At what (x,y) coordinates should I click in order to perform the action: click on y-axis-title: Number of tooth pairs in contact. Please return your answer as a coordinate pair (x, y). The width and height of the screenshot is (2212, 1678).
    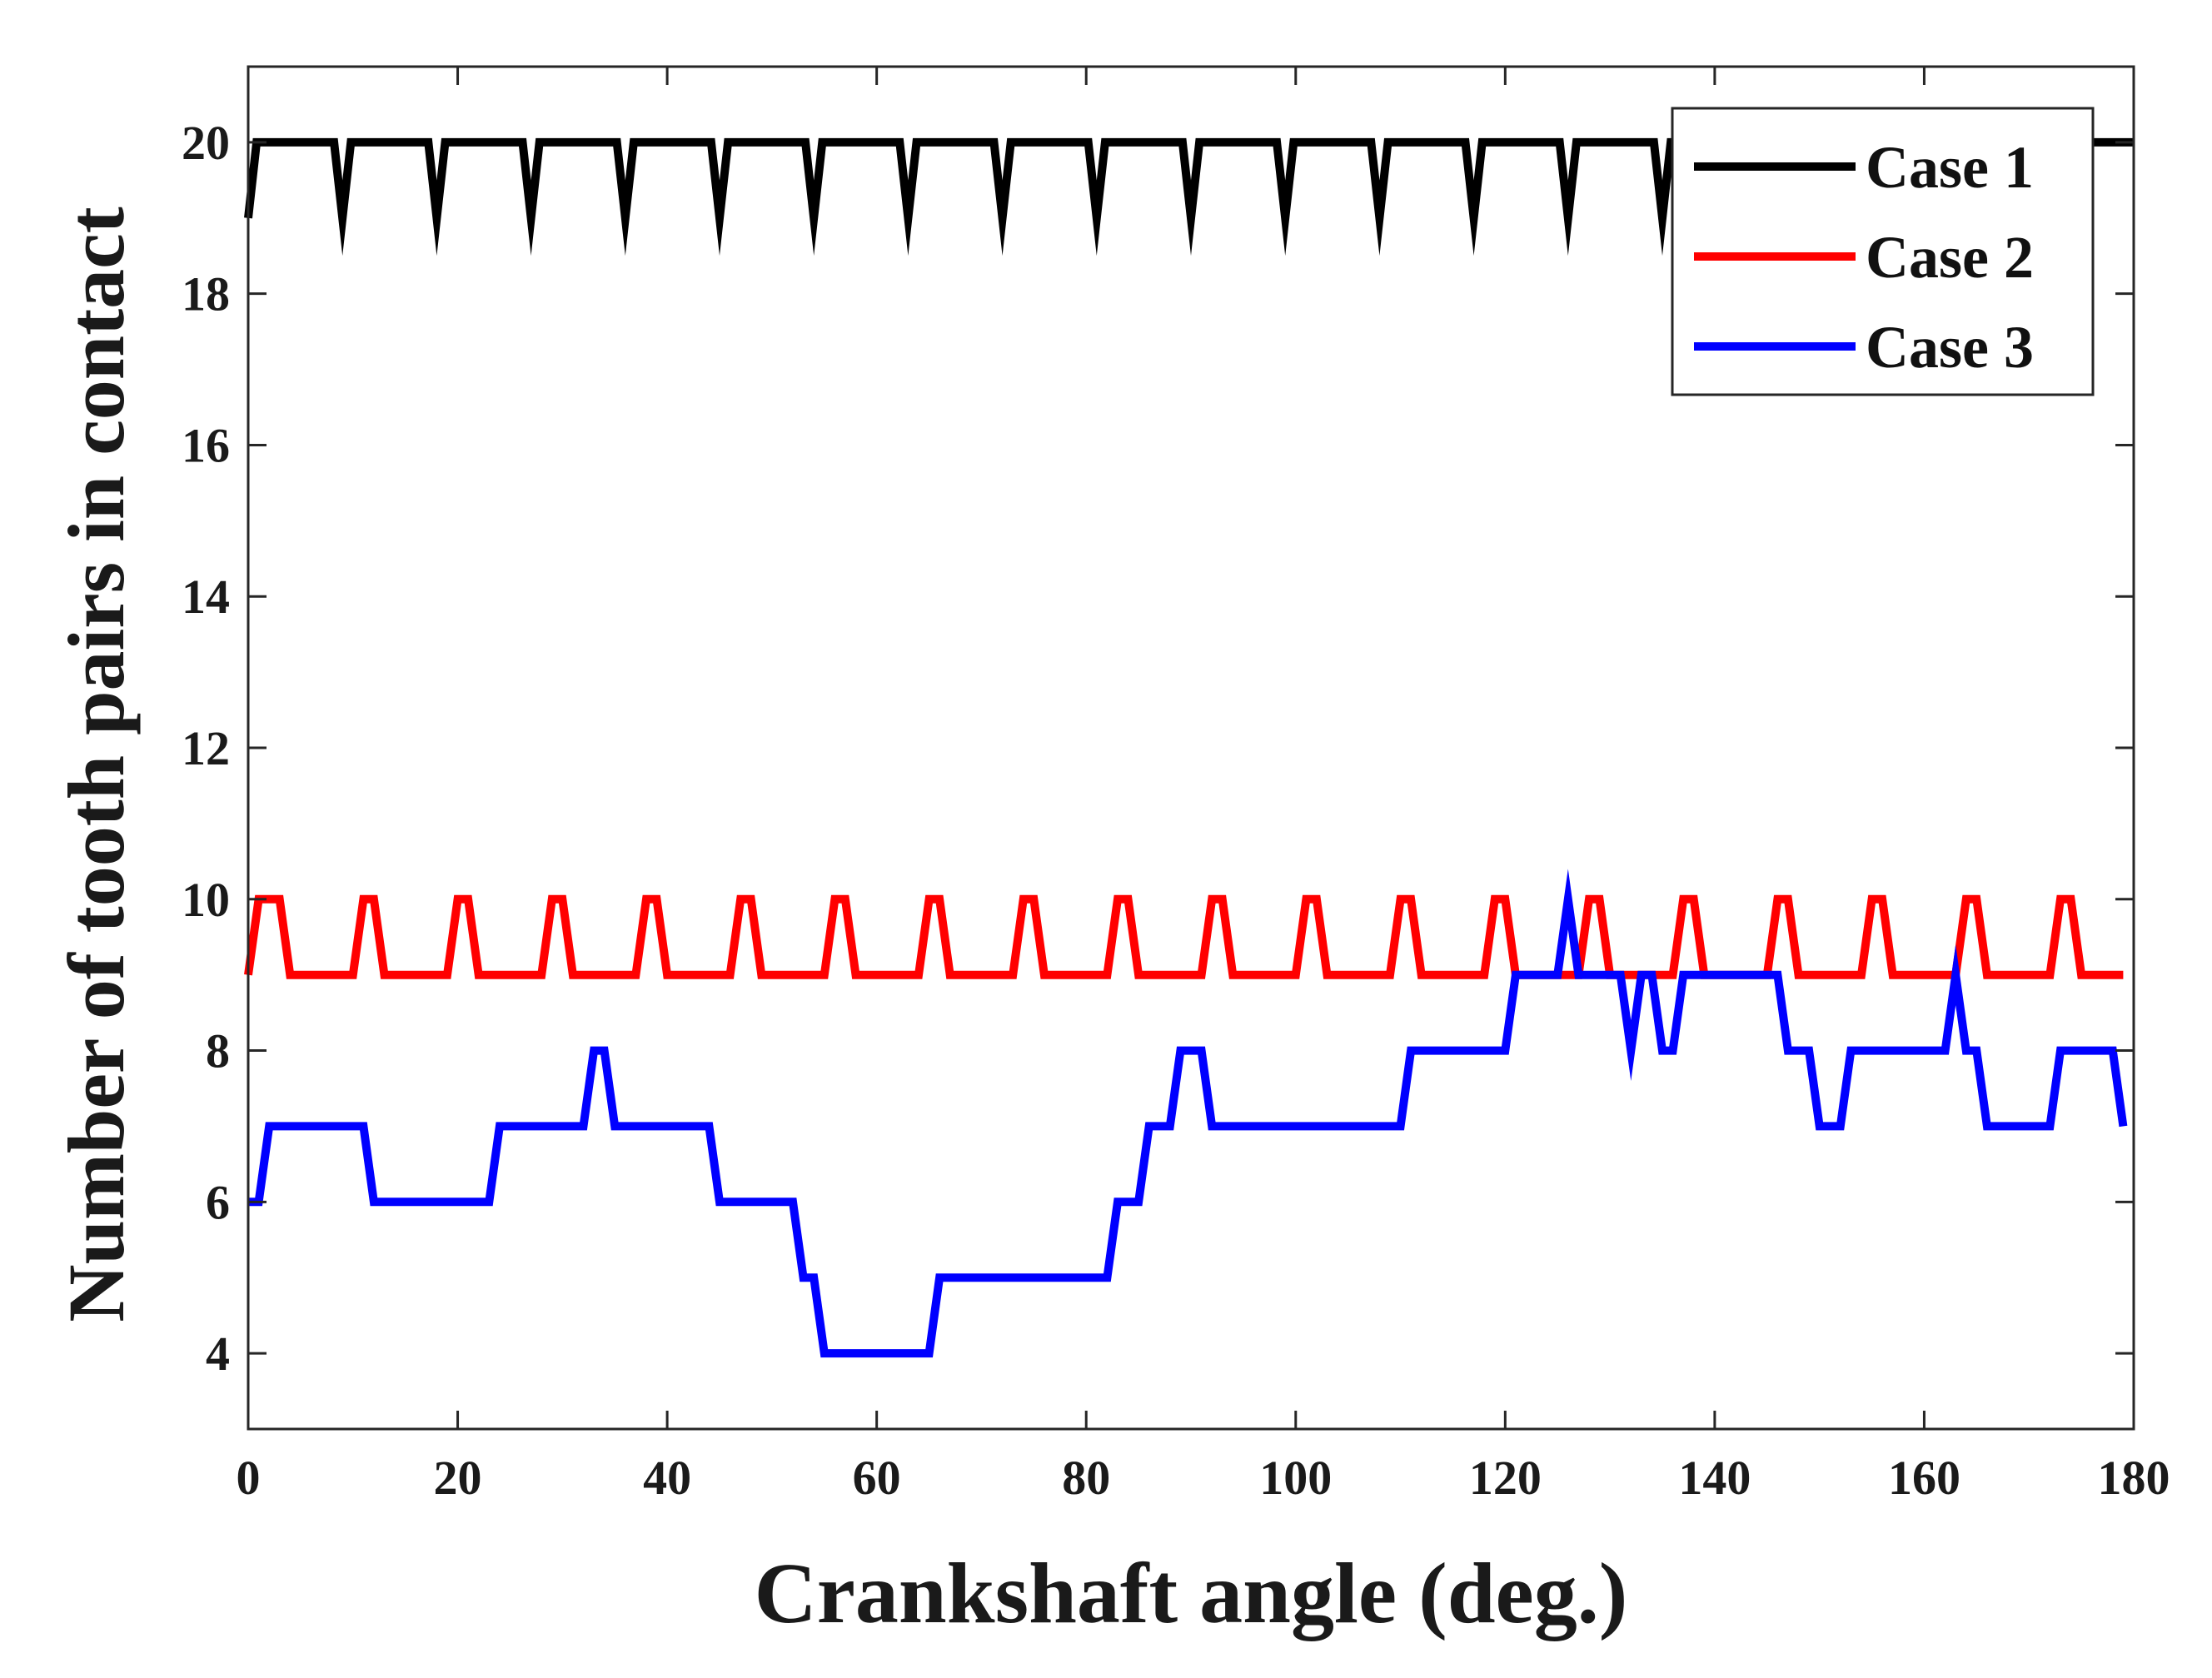
    Looking at the image, I should click on (96, 764).